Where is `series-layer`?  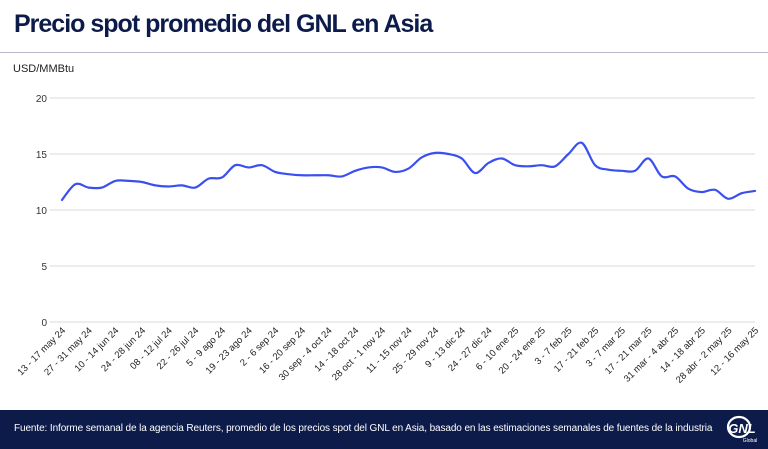
series-layer is located at coordinates (408, 171).